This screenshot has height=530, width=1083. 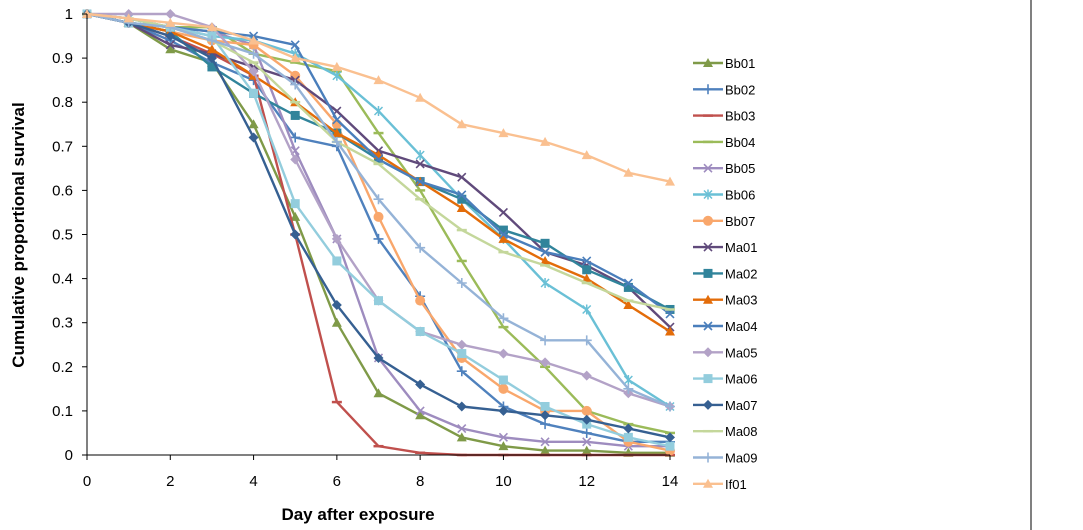 I want to click on legend-item-ma03: Ma03, so click(x=725, y=300).